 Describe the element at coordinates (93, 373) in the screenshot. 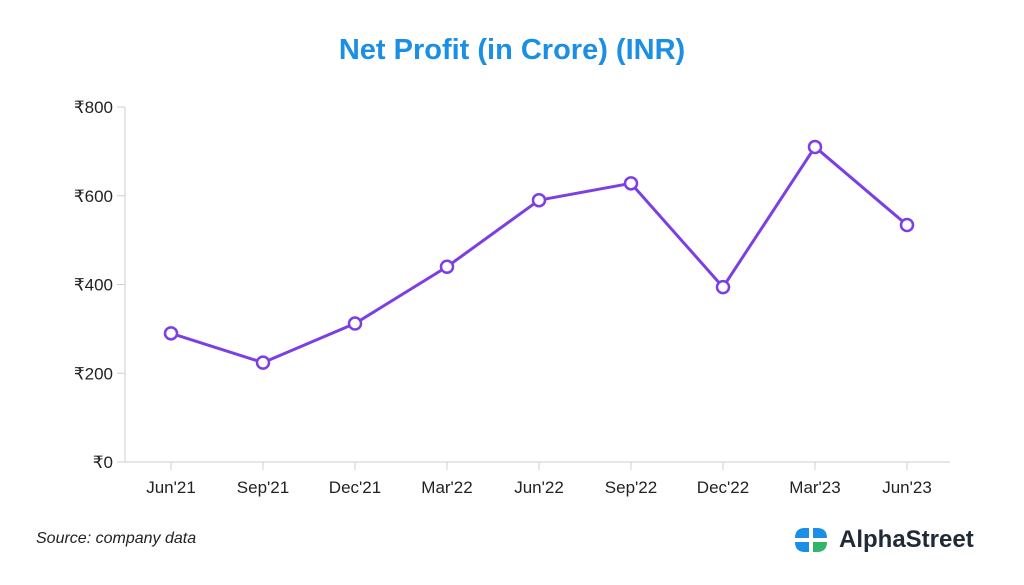

I see `y-tick-label: ₹200` at that location.